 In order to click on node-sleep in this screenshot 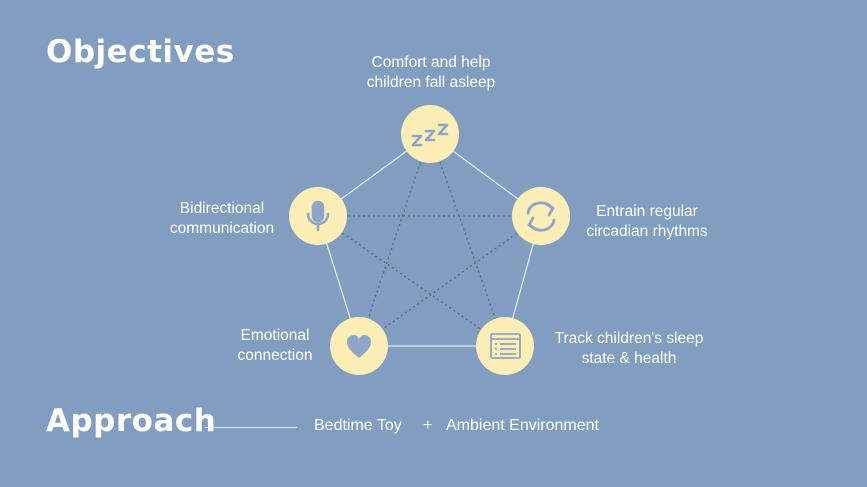, I will do `click(430, 134)`.